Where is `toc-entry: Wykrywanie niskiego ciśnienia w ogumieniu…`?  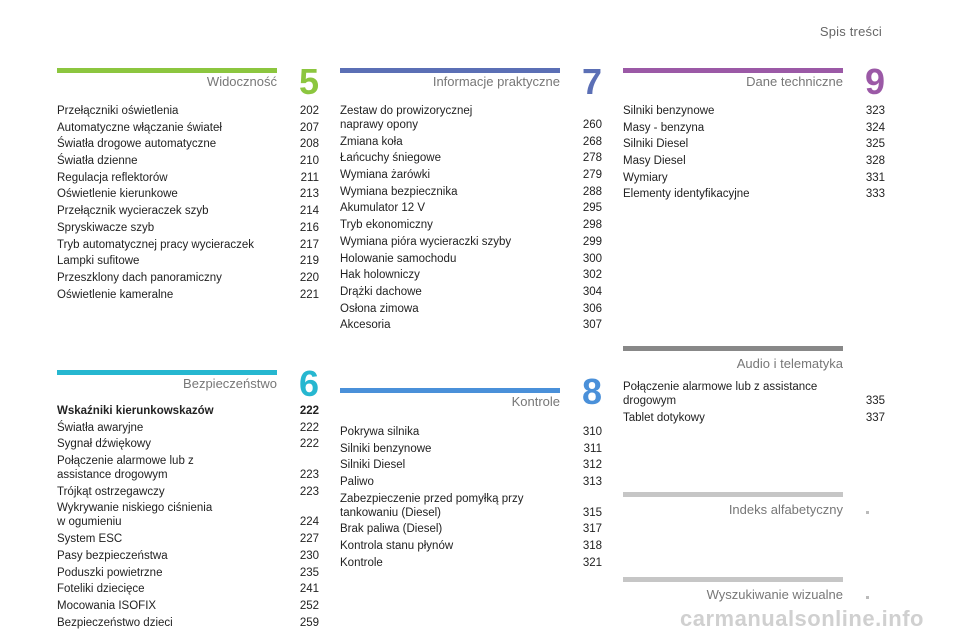
toc-entry: Wykrywanie niskiego ciśnienia w ogumieniu… is located at coordinates (188, 515).